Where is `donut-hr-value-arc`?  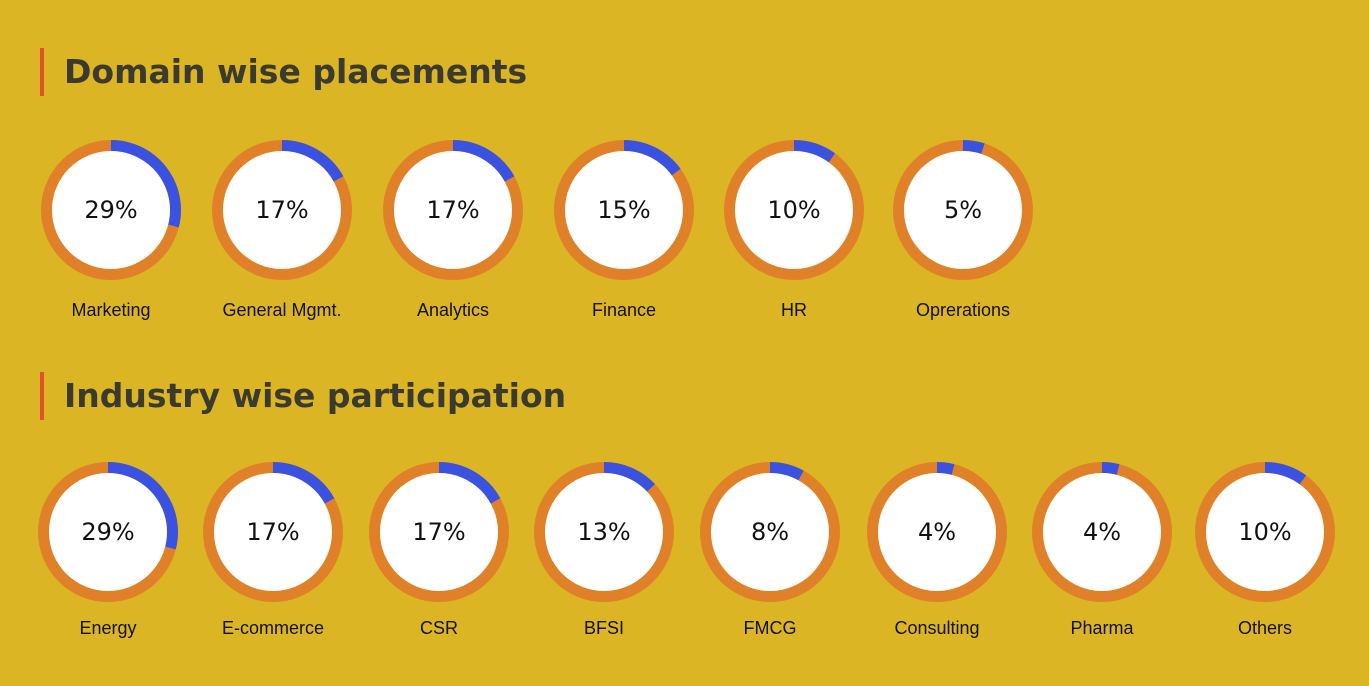
donut-hr-value-arc is located at coordinates (814, 151).